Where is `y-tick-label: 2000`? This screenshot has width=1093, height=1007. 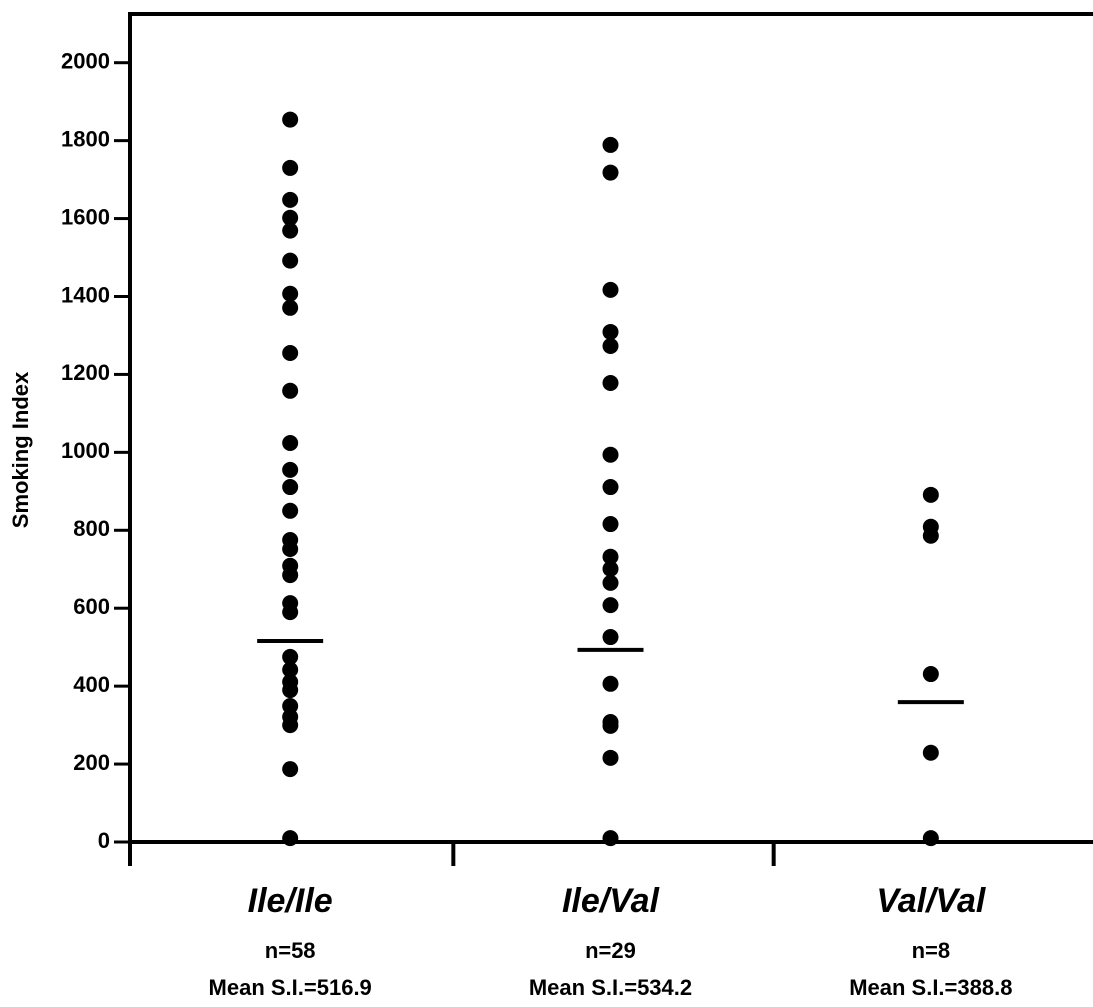
y-tick-label: 2000 is located at coordinates (85, 61).